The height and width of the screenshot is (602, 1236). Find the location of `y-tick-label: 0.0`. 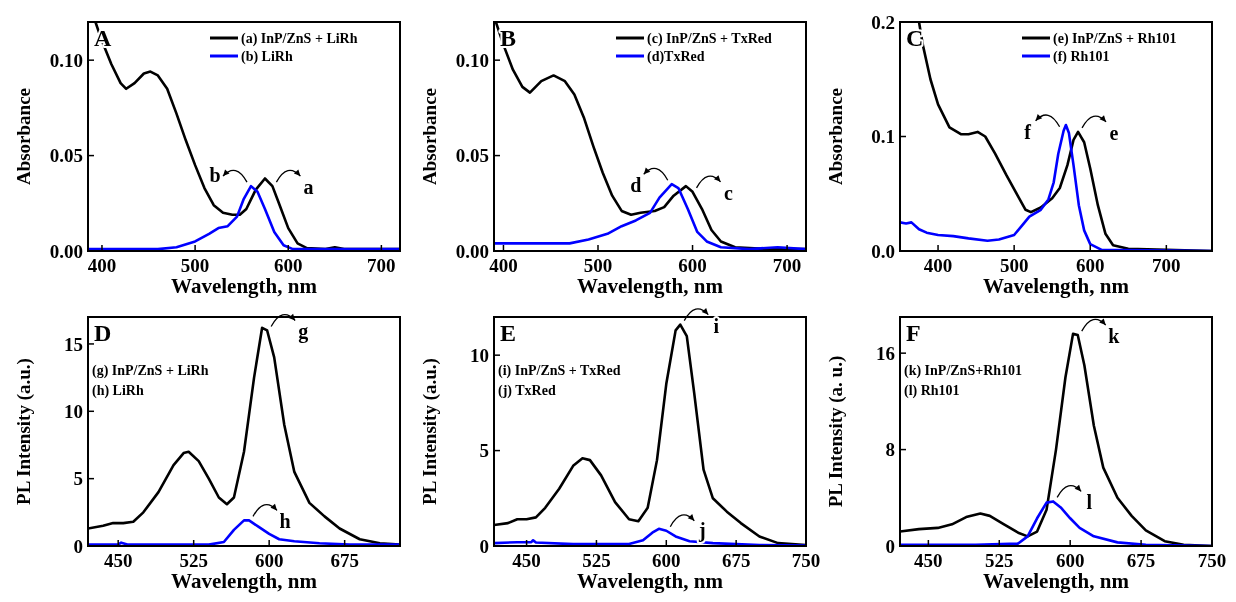

y-tick-label: 0.0 is located at coordinates (883, 251).